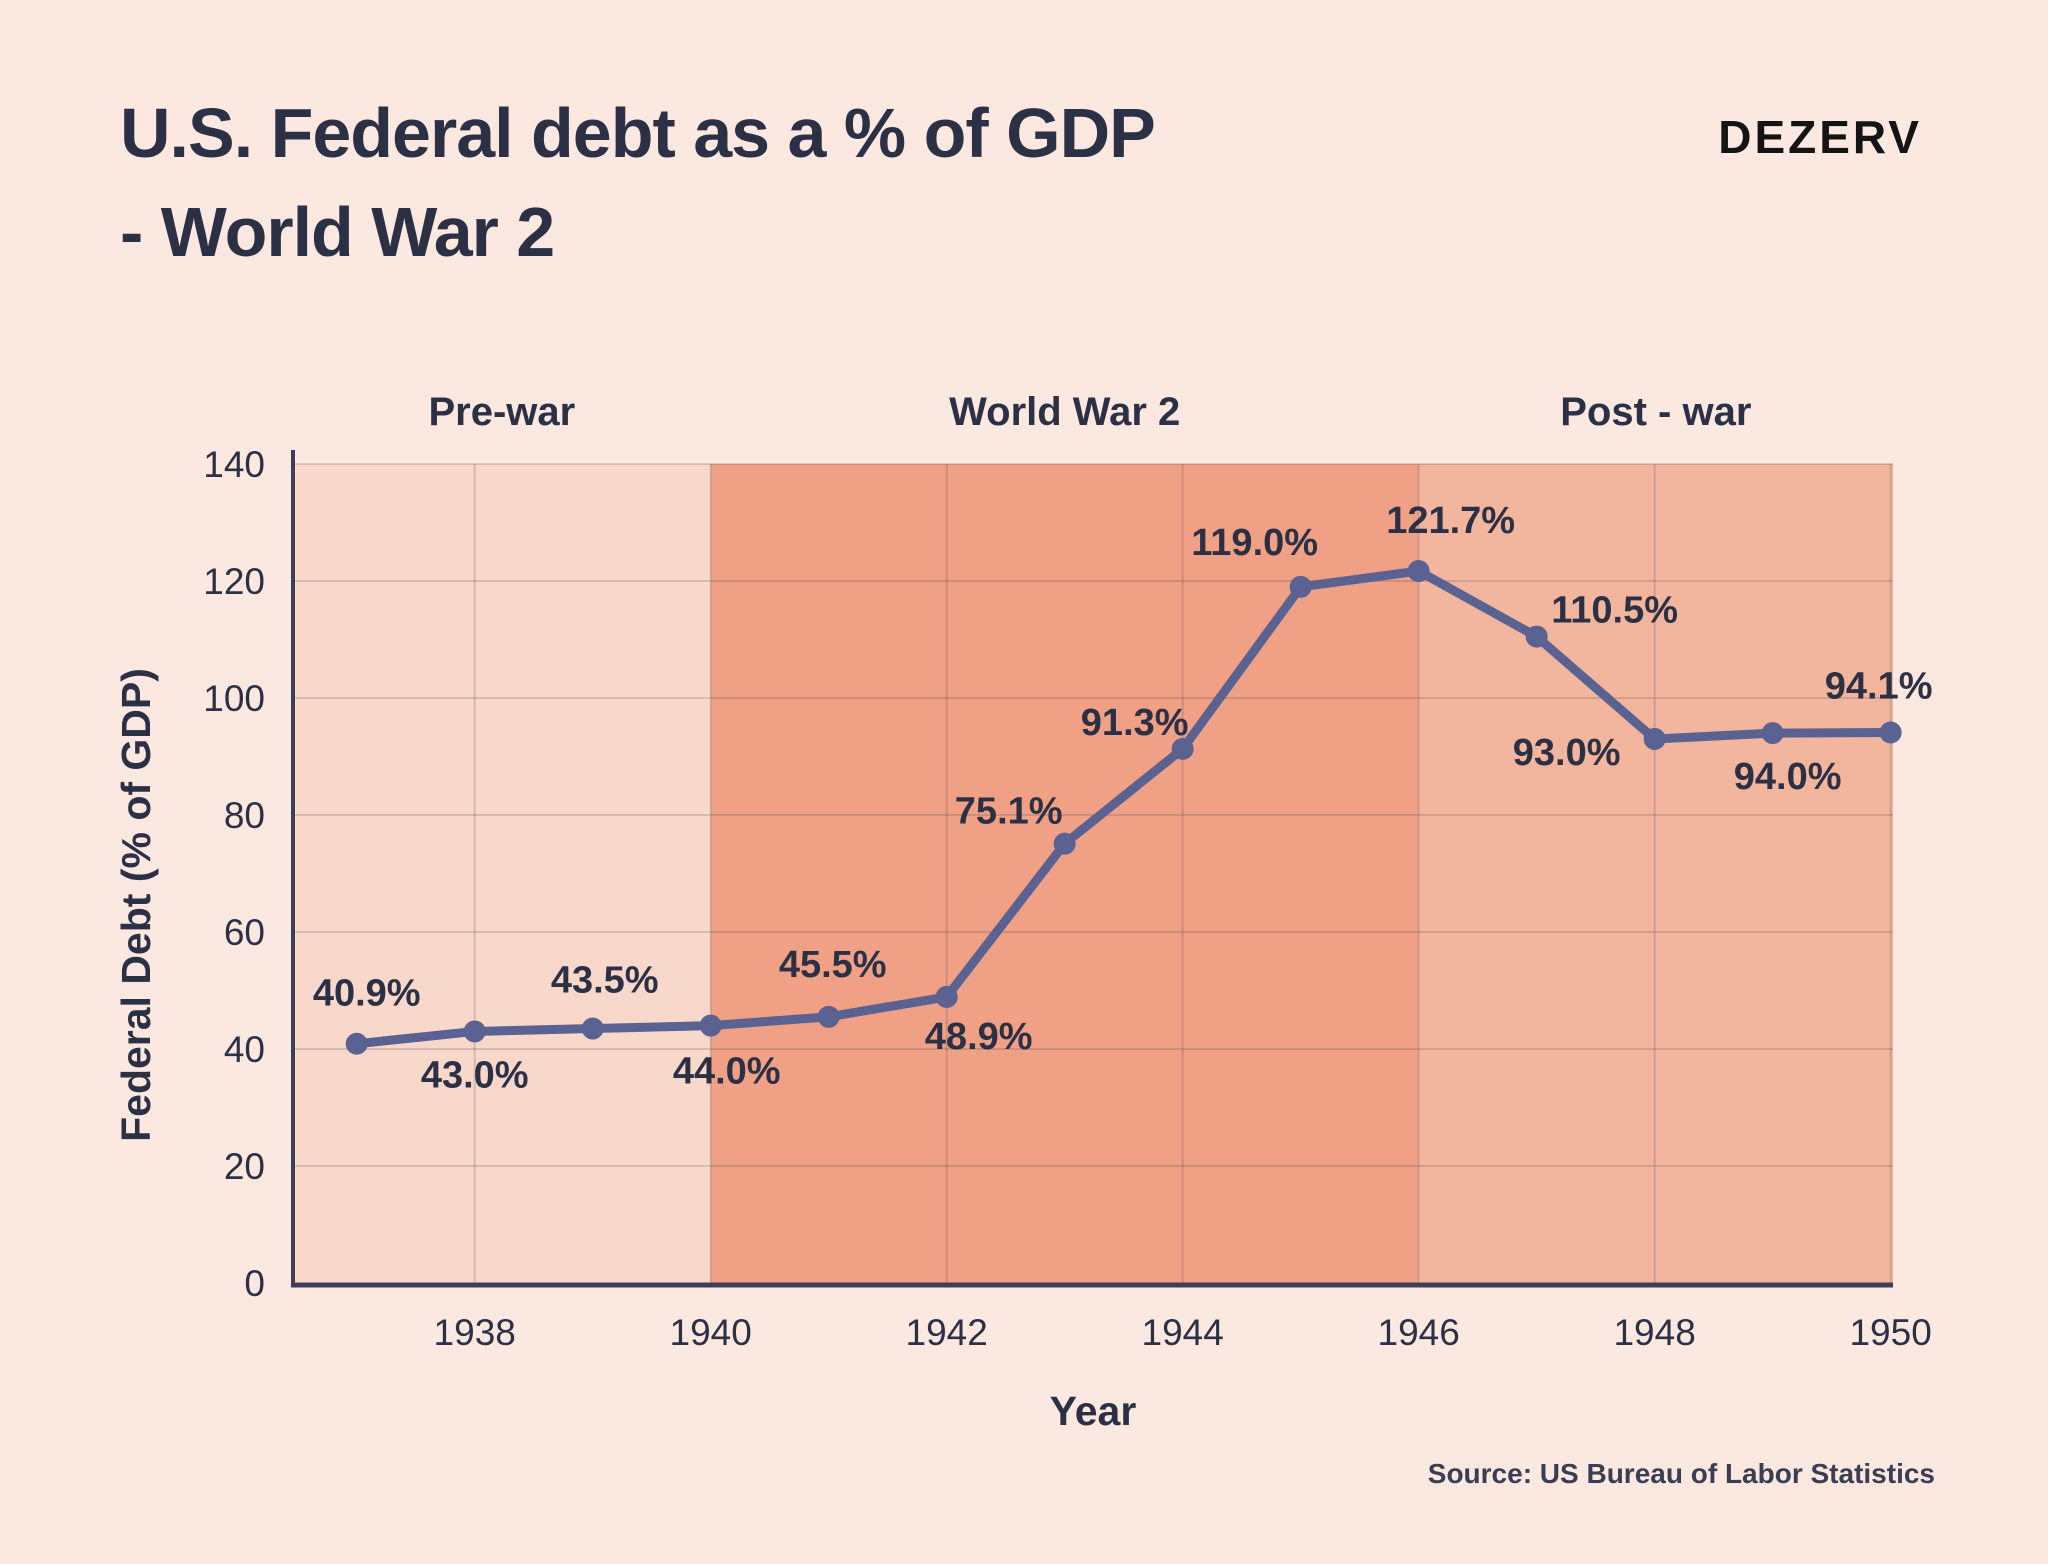 Image resolution: width=2048 pixels, height=1564 pixels. What do you see at coordinates (1419, 1332) in the screenshot?
I see `x-tick-label: 1946` at bounding box center [1419, 1332].